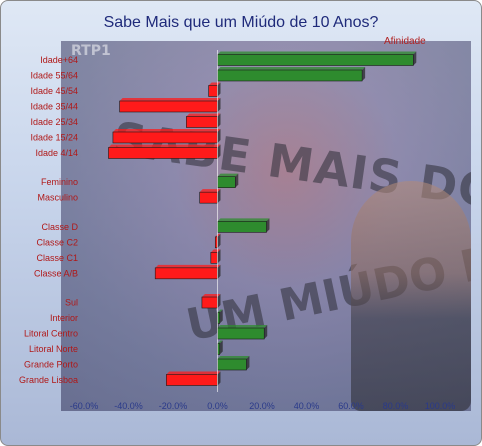  What do you see at coordinates (56, 273) in the screenshot?
I see `category-label: Classe A/B` at bounding box center [56, 273].